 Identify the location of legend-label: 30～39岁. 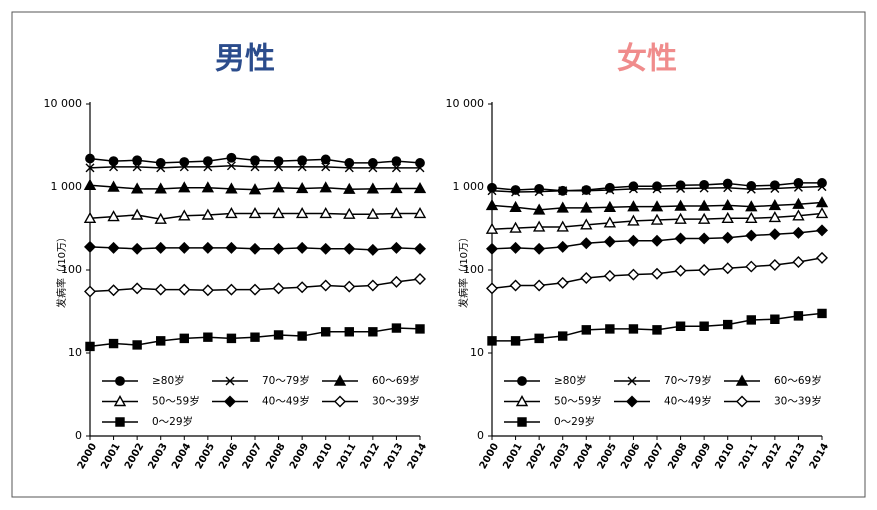
(396, 401).